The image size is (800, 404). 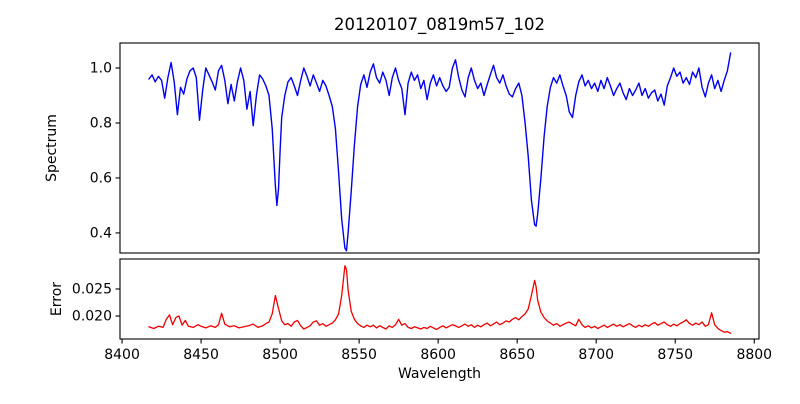 I want to click on y-tick-label: 1.0, so click(x=101, y=69).